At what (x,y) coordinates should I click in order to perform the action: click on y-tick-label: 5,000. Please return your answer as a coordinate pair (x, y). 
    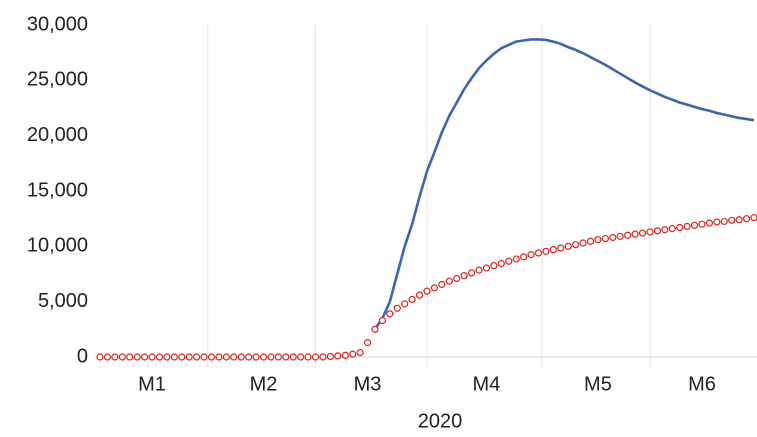
    Looking at the image, I should click on (63, 301).